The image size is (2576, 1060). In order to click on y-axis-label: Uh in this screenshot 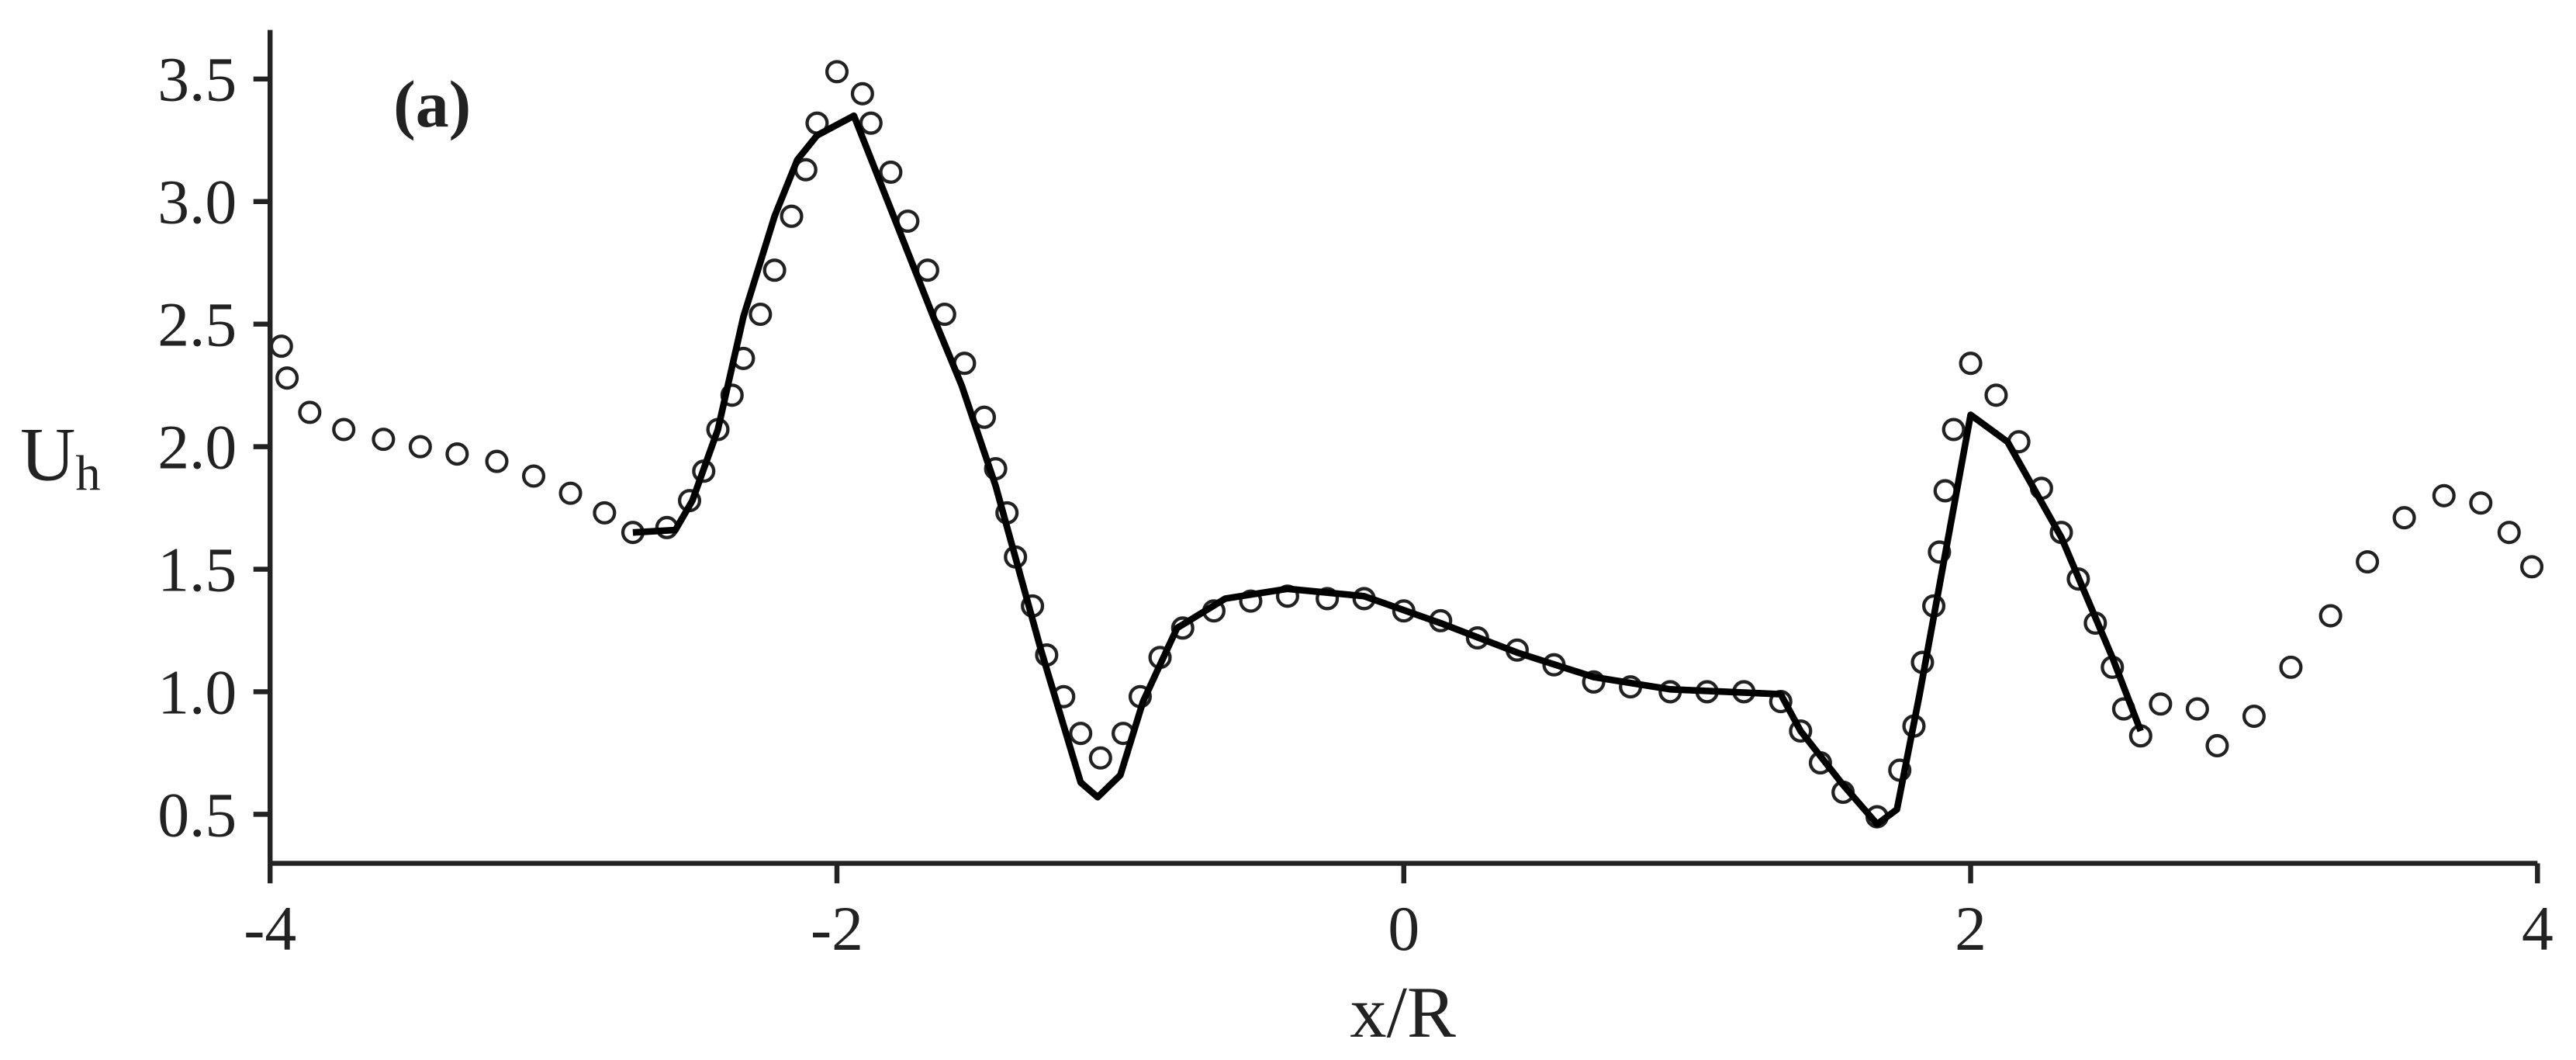, I will do `click(60, 457)`.